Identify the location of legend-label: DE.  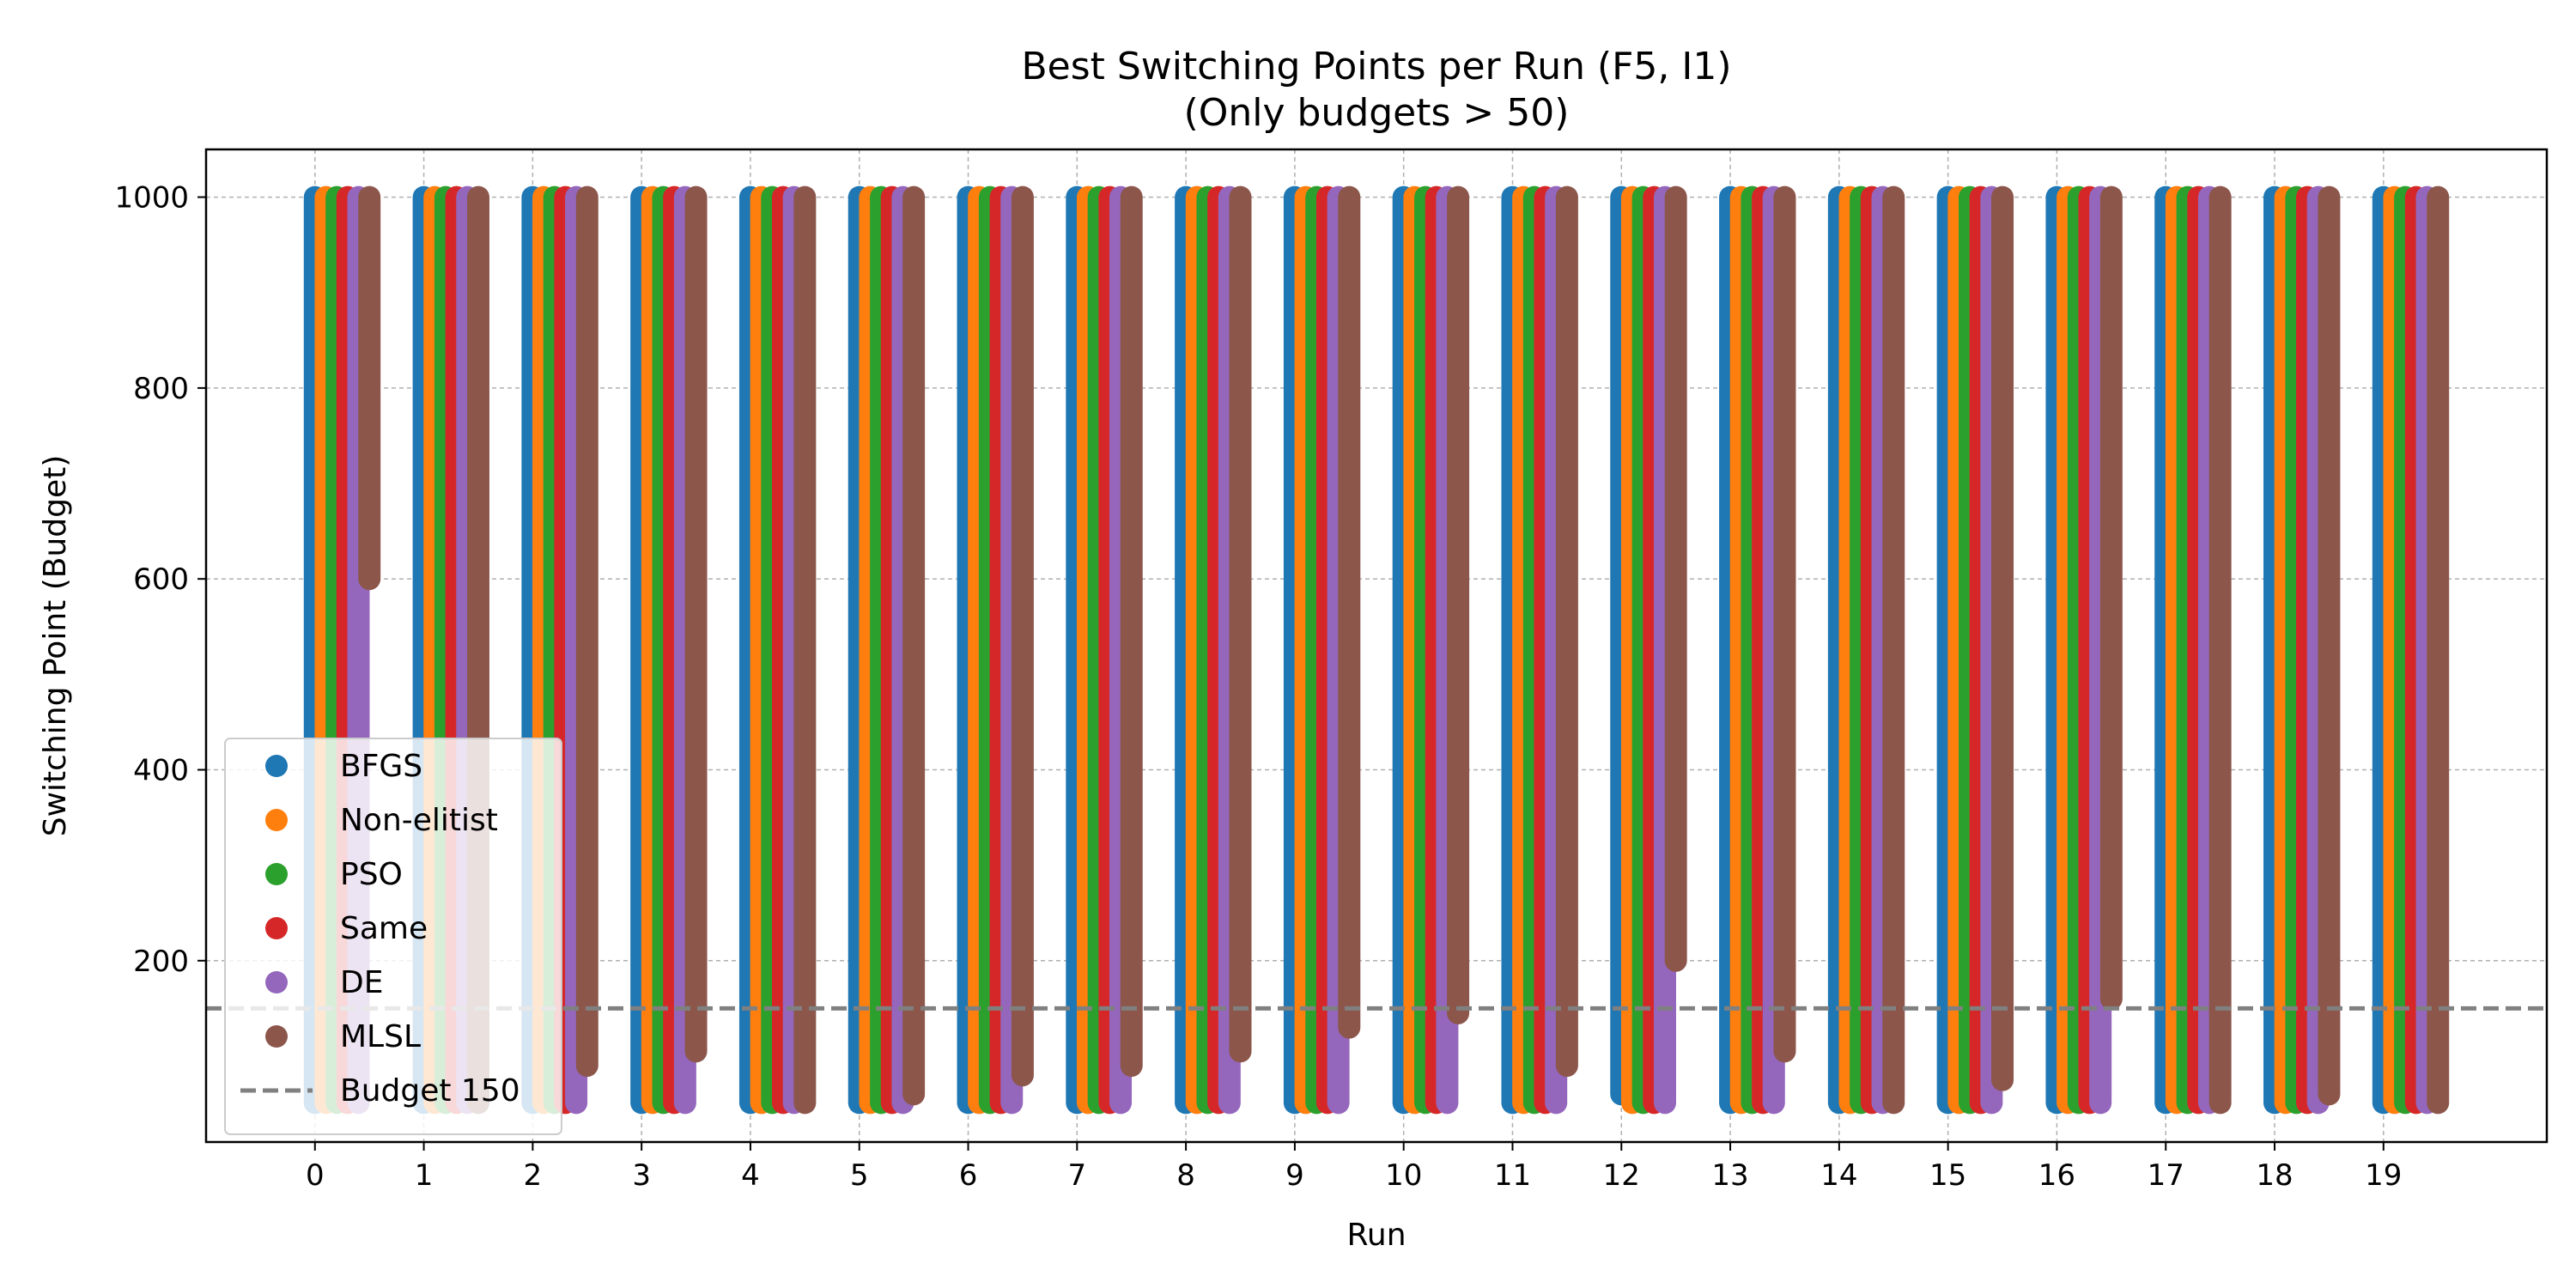
(361, 983).